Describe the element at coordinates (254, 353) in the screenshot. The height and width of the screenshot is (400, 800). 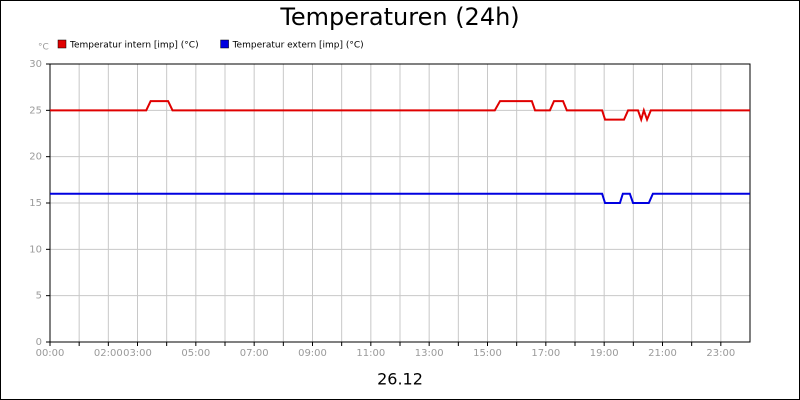
I see `x-tick-label: 07:00` at that location.